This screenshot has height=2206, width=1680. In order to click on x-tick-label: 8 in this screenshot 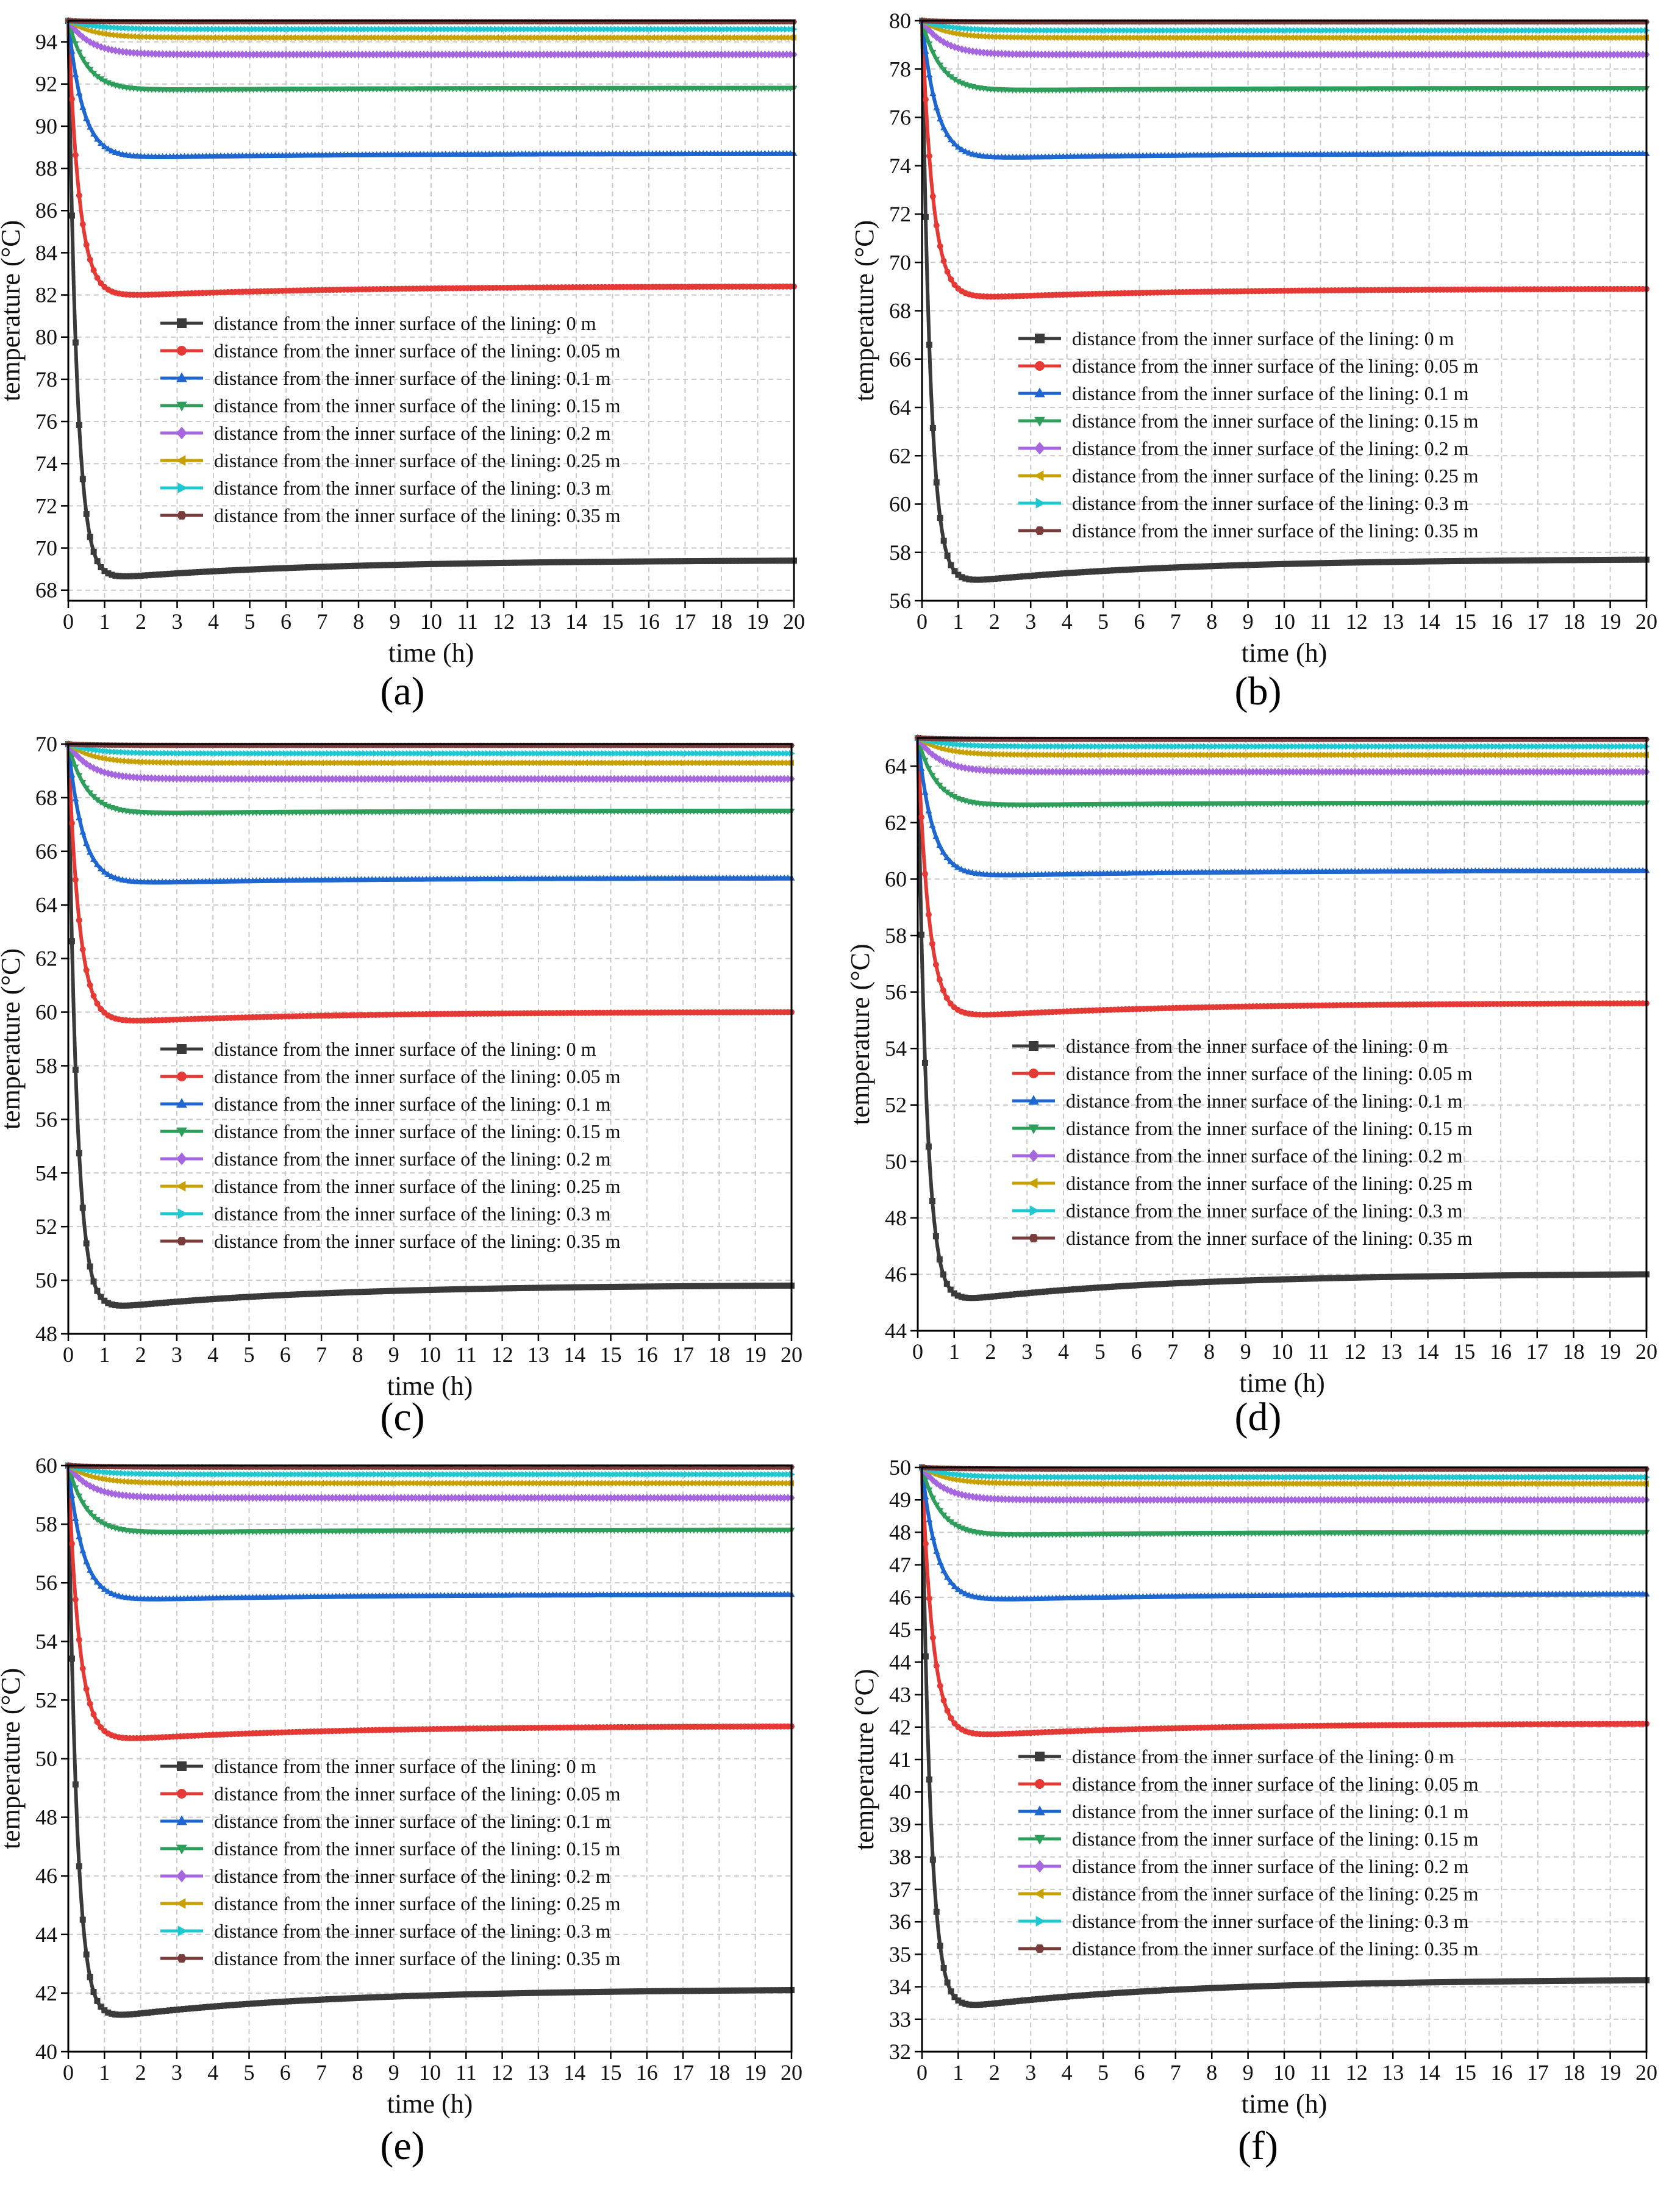, I will do `click(358, 621)`.